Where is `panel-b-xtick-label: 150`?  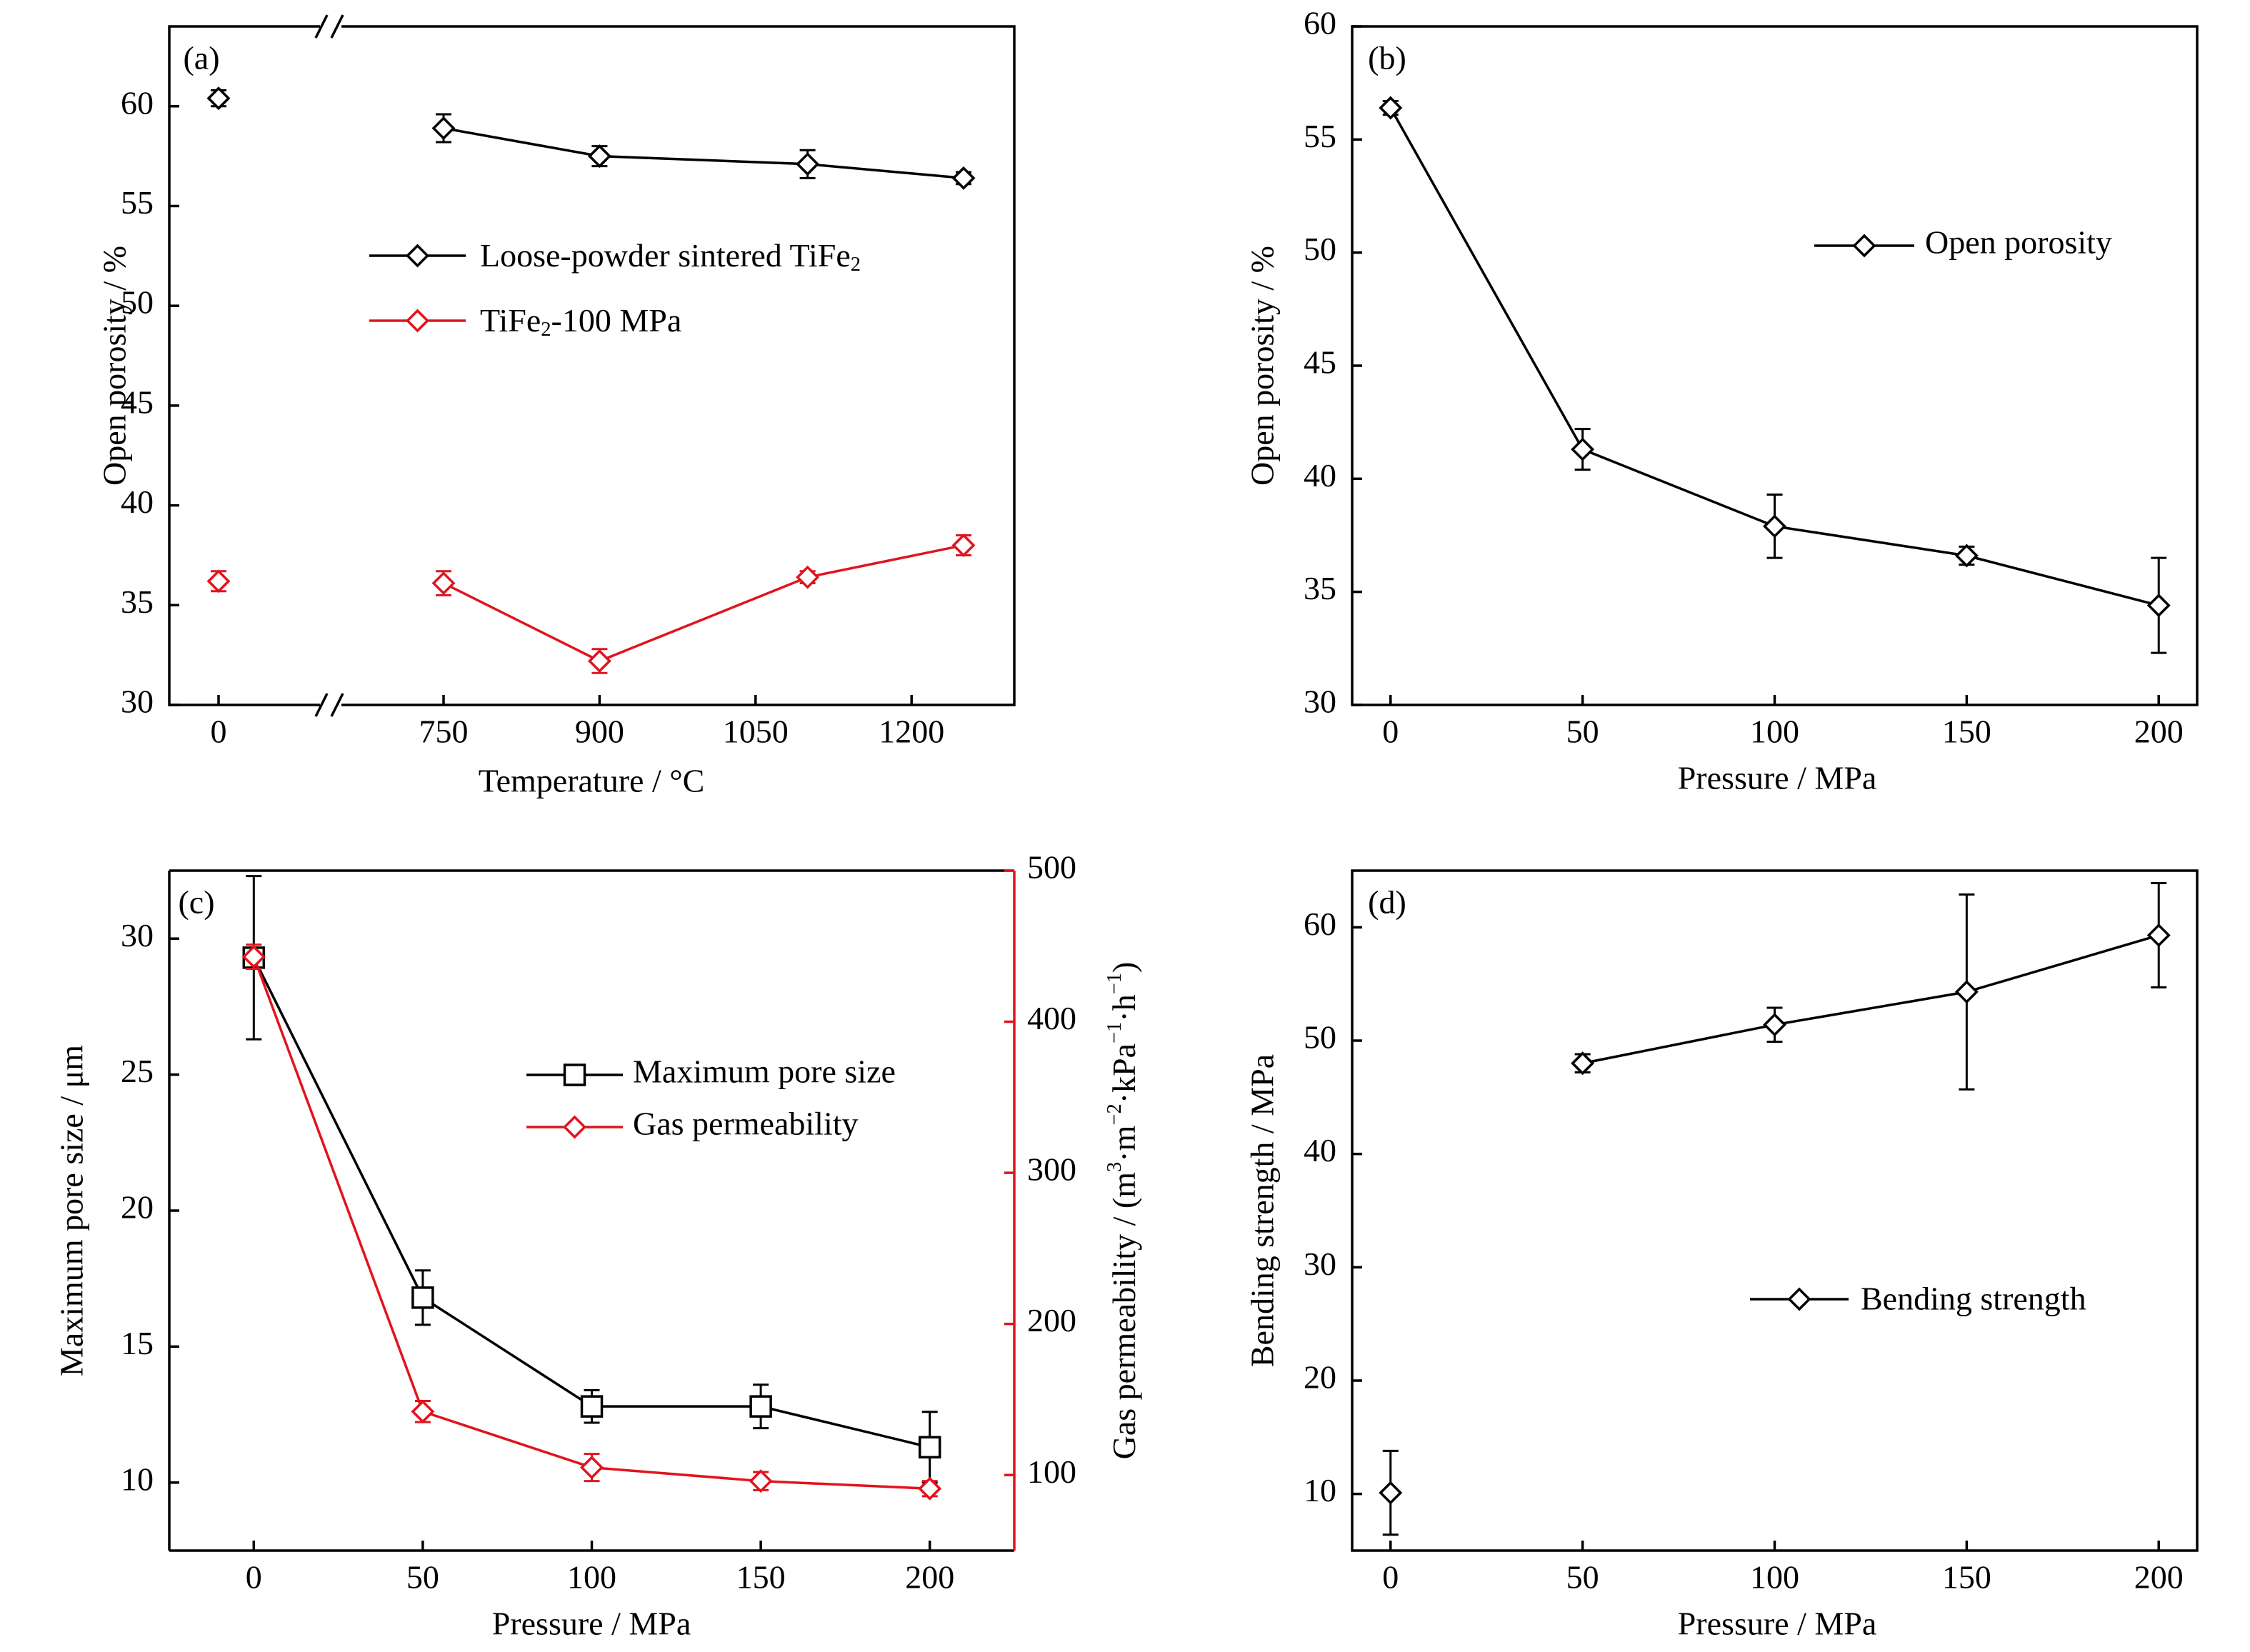
panel-b-xtick-label: 150 is located at coordinates (1966, 732).